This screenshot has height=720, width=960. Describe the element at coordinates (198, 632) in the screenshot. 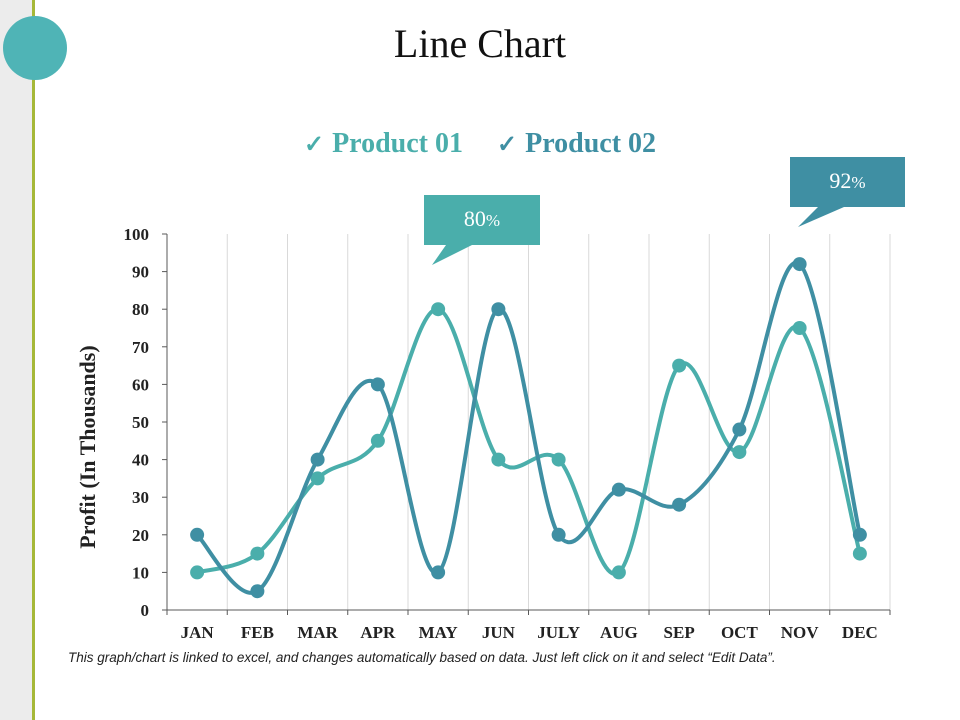

I see `x-tick-label: JAN` at that location.